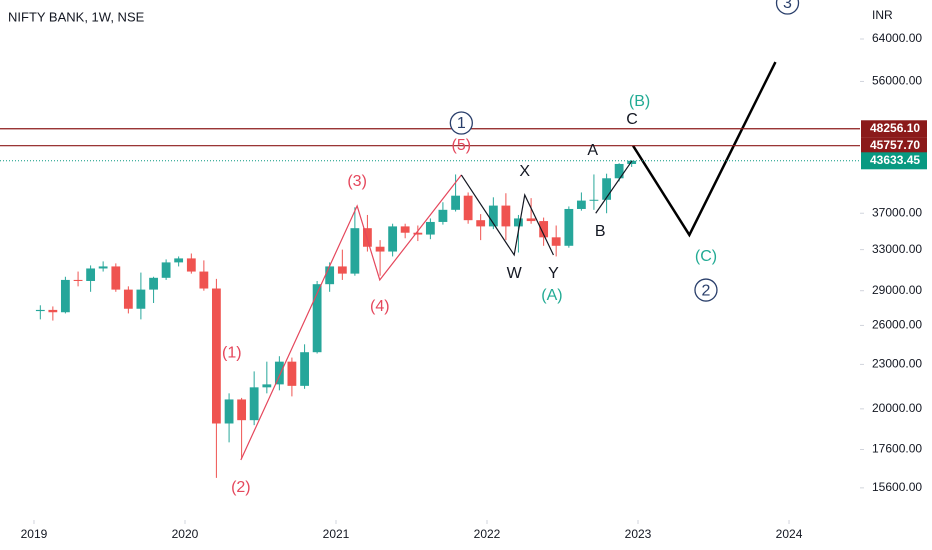 This screenshot has width=932, height=550. Describe the element at coordinates (789, 534) in the screenshot. I see `x-tick-label: 2024` at that location.